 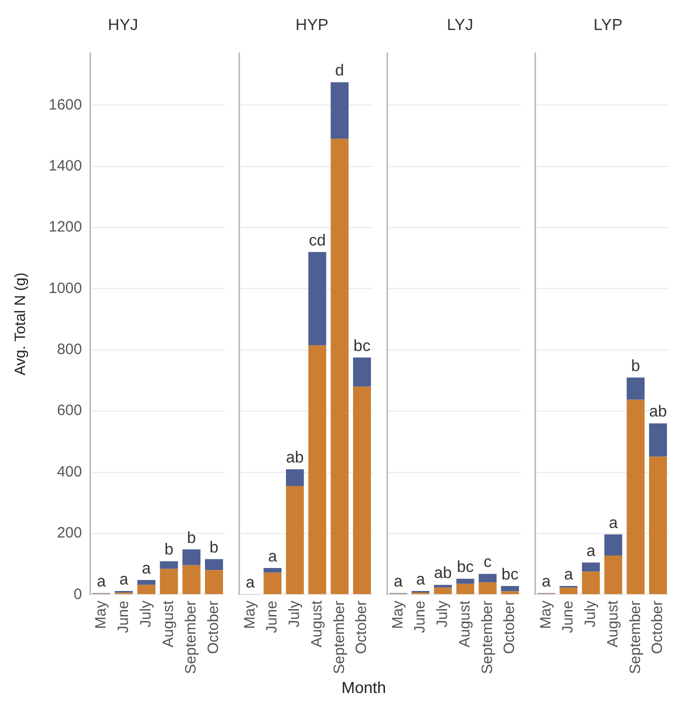 I want to click on x-axis-title: Month, so click(x=364, y=688).